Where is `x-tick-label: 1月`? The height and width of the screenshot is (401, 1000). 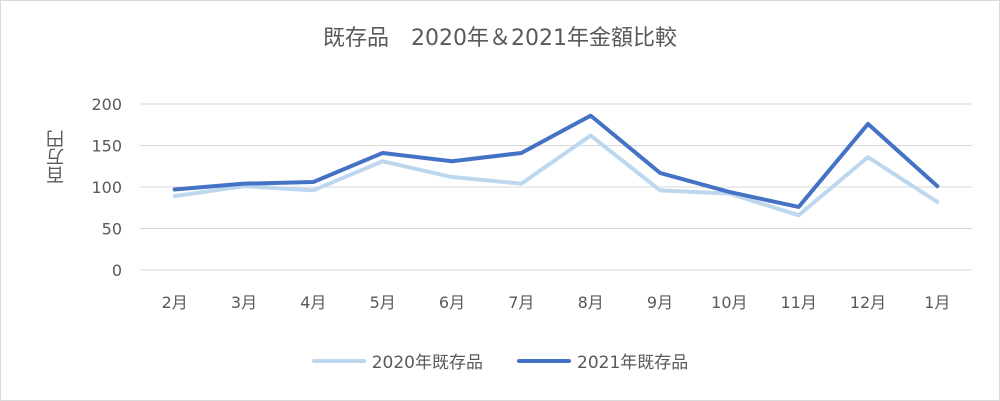 x-tick-label: 1月 is located at coordinates (937, 302).